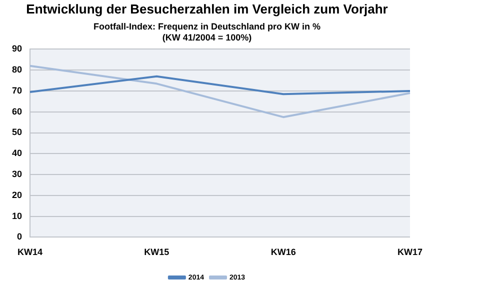 The image size is (500, 291). What do you see at coordinates (157, 252) in the screenshot?
I see `x-tick-label: KW15` at bounding box center [157, 252].